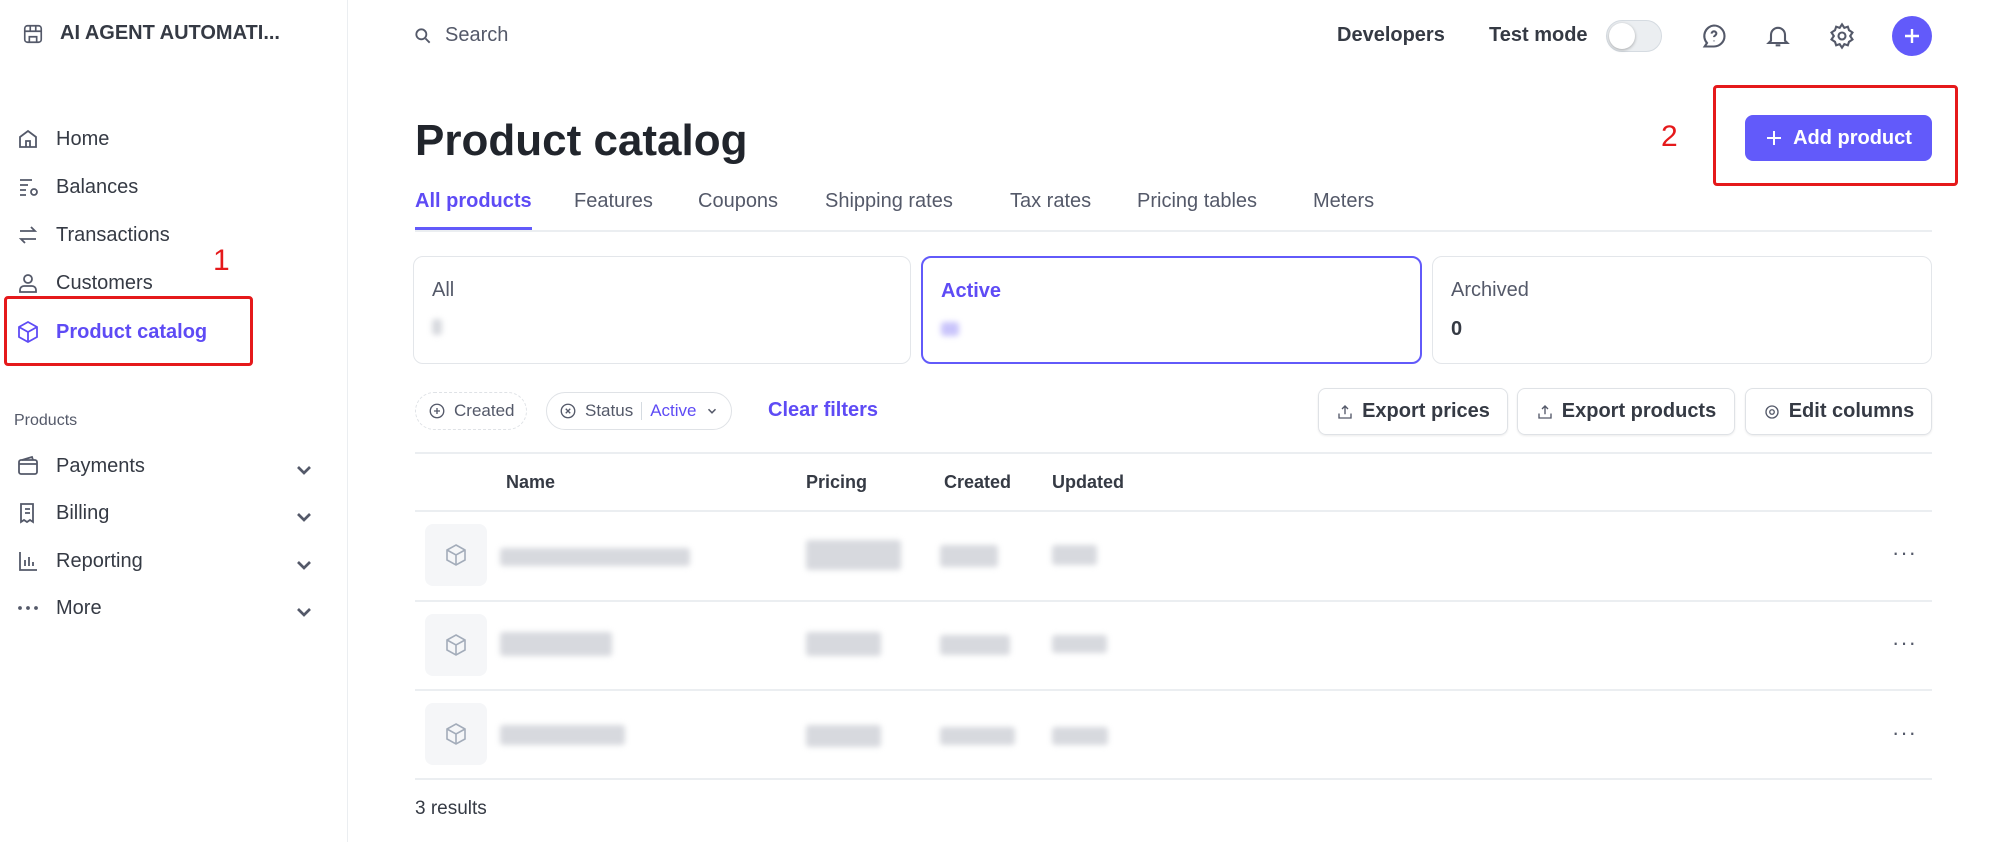 The width and height of the screenshot is (2000, 842). I want to click on bell-icon, so click(1778, 36).